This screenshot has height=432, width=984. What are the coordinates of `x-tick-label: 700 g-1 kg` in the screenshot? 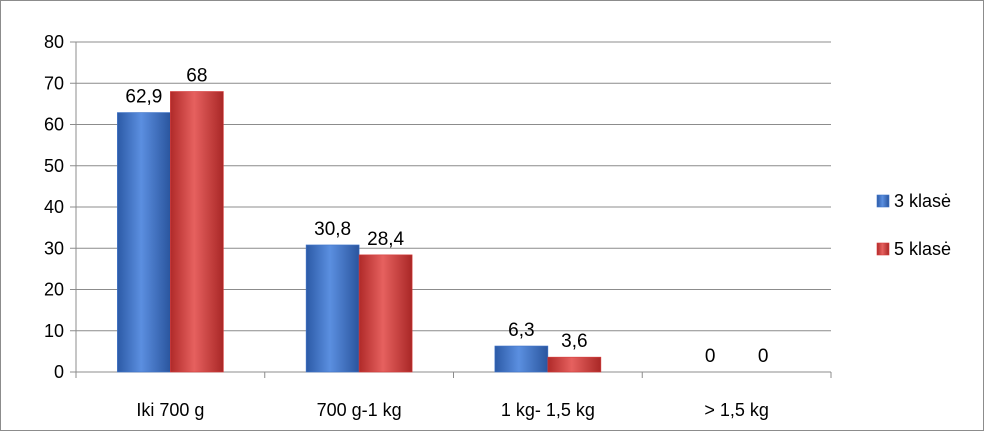 It's located at (359, 410).